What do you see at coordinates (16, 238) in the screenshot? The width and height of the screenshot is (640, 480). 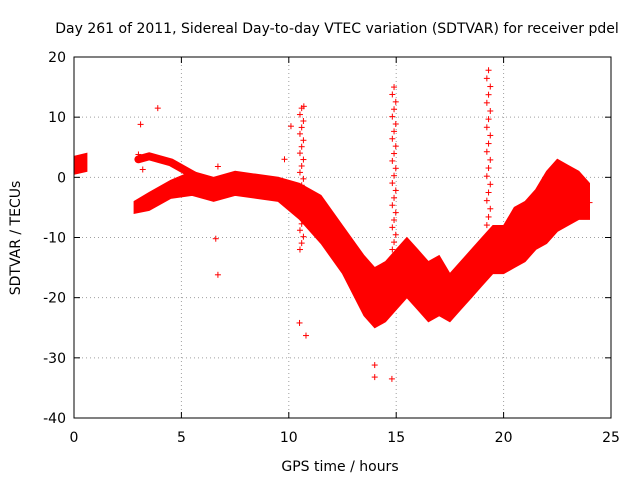 I see `y-axis-label: SDTVAR / TECUs` at bounding box center [16, 238].